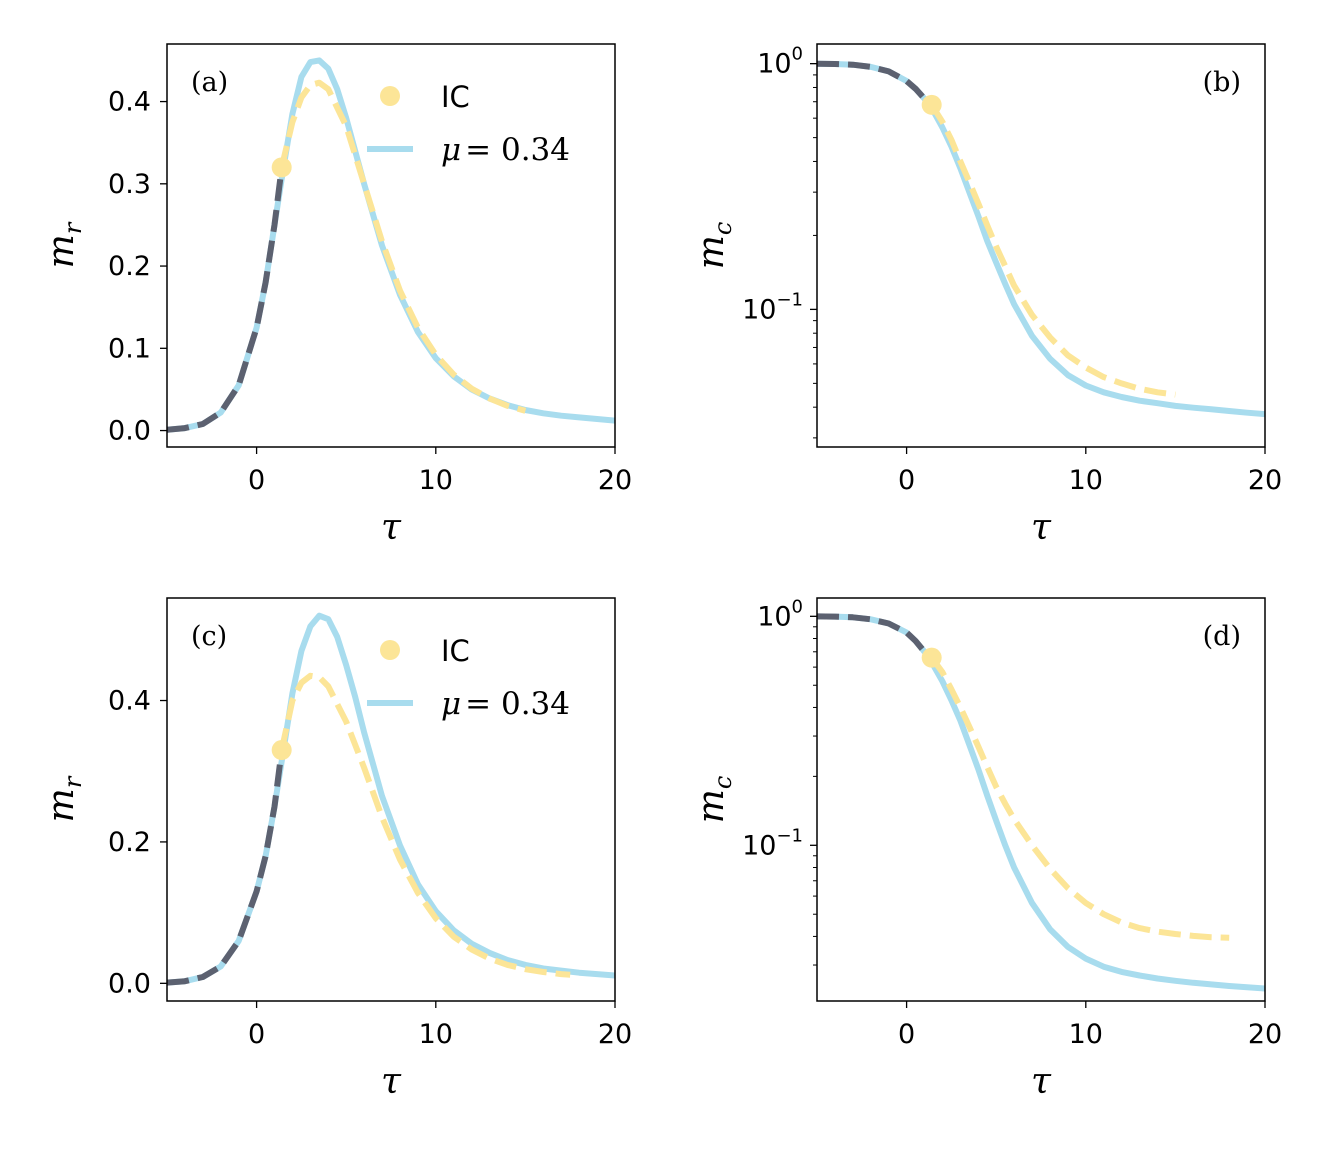  Describe the element at coordinates (209, 82) in the screenshot. I see `panel-label: (a)` at that location.